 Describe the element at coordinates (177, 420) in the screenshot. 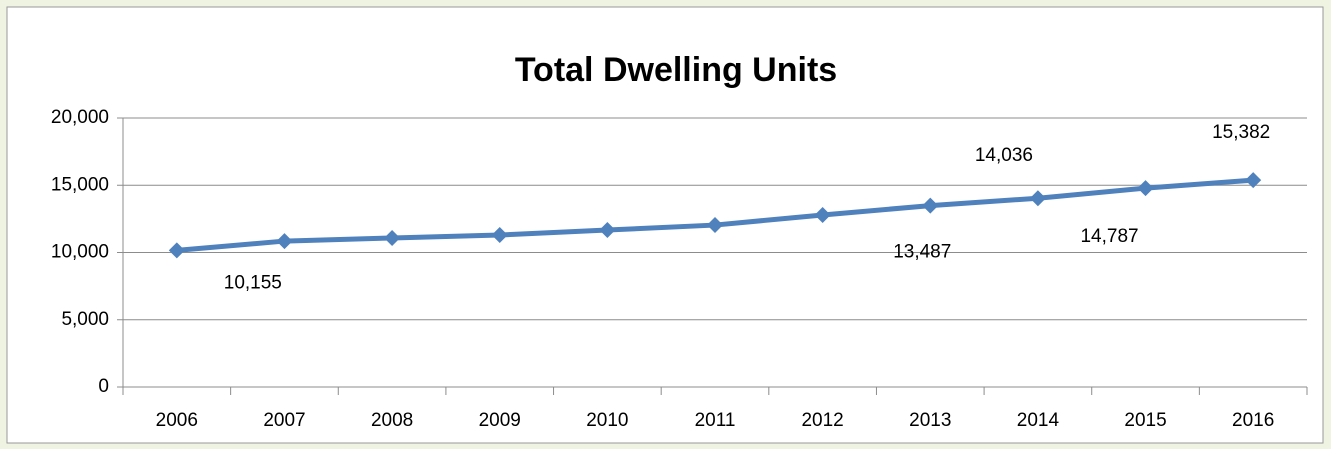

I see `x-tick-label: 2006` at that location.